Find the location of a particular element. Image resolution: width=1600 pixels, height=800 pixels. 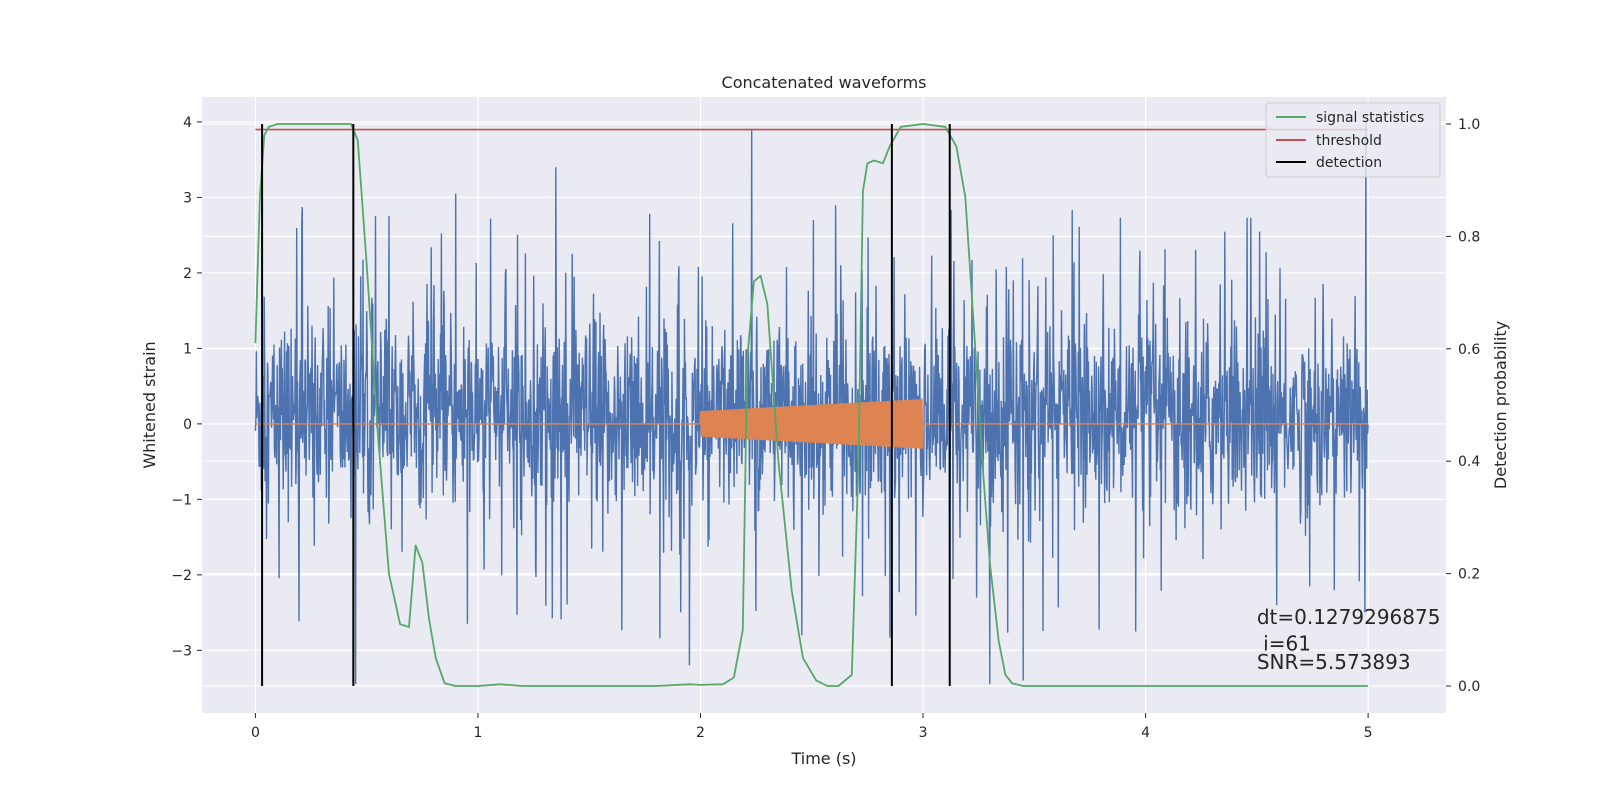

annotation-text: i=61 is located at coordinates (1284, 643).